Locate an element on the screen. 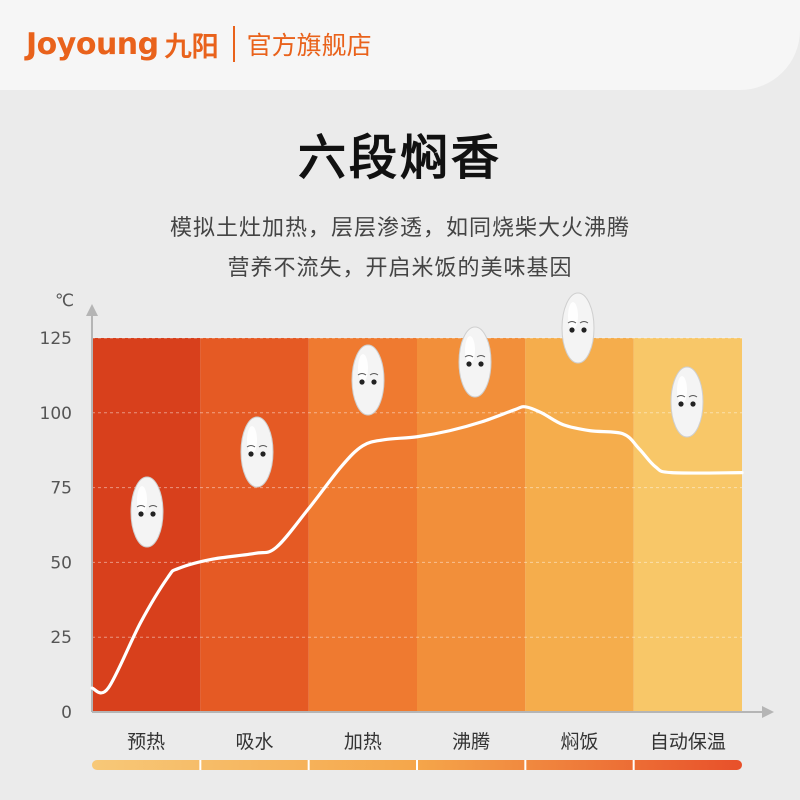 The height and width of the screenshot is (800, 800). y-tick-label: 125 is located at coordinates (56, 339).